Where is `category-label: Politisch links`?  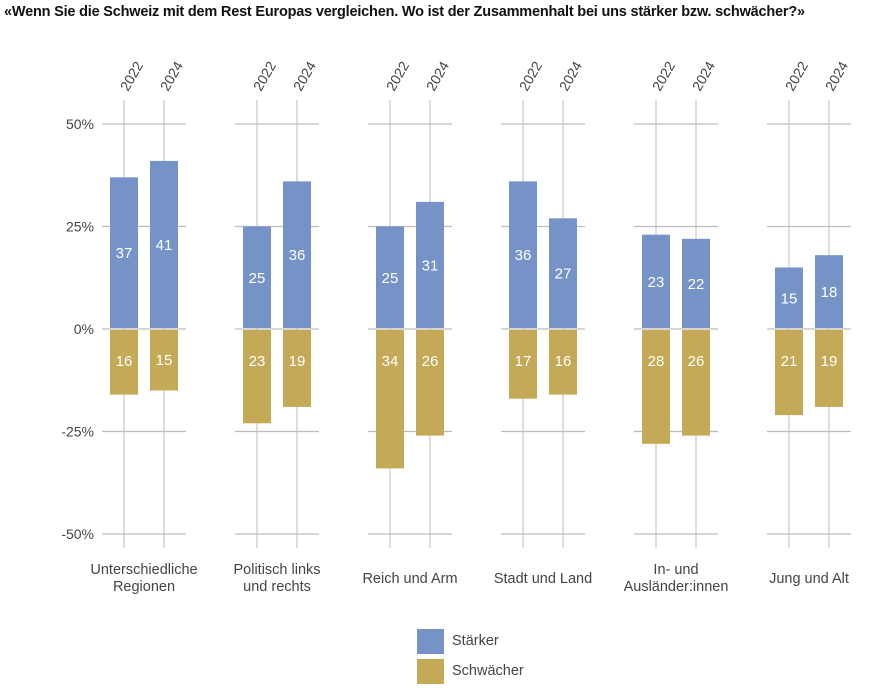 category-label: Politisch links is located at coordinates (276, 570).